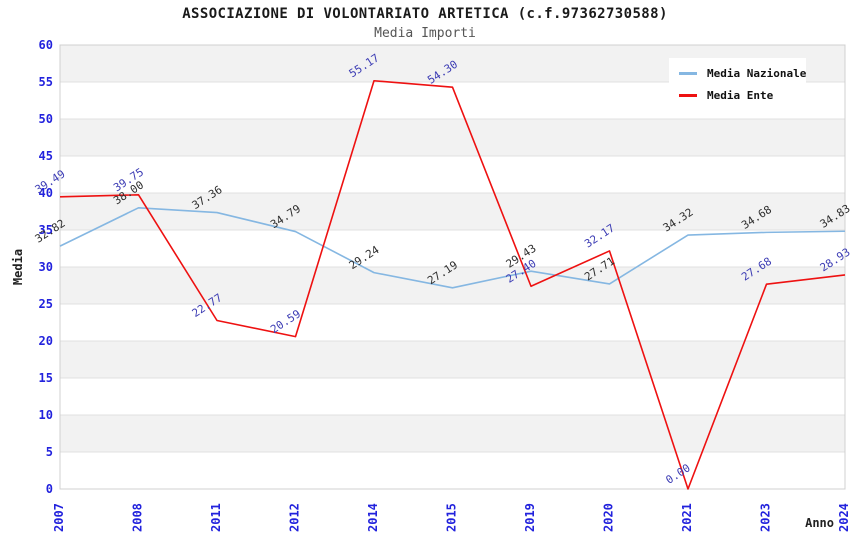 The image size is (850, 550). I want to click on y-tick-label: 45, so click(46, 156).